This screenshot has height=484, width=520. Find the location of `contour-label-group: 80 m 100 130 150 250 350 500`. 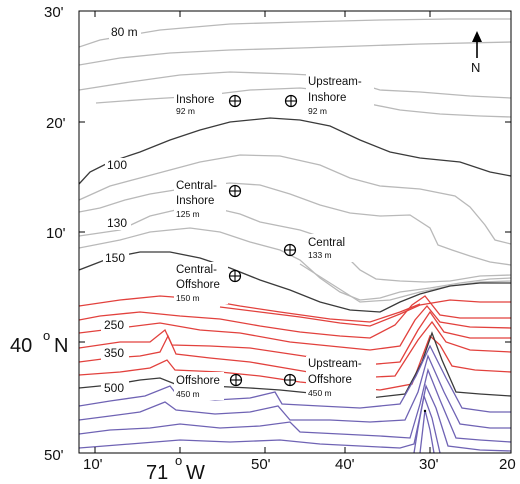

contour-label-group: 80 m 100 130 150 250 350 500 is located at coordinates (121, 210).